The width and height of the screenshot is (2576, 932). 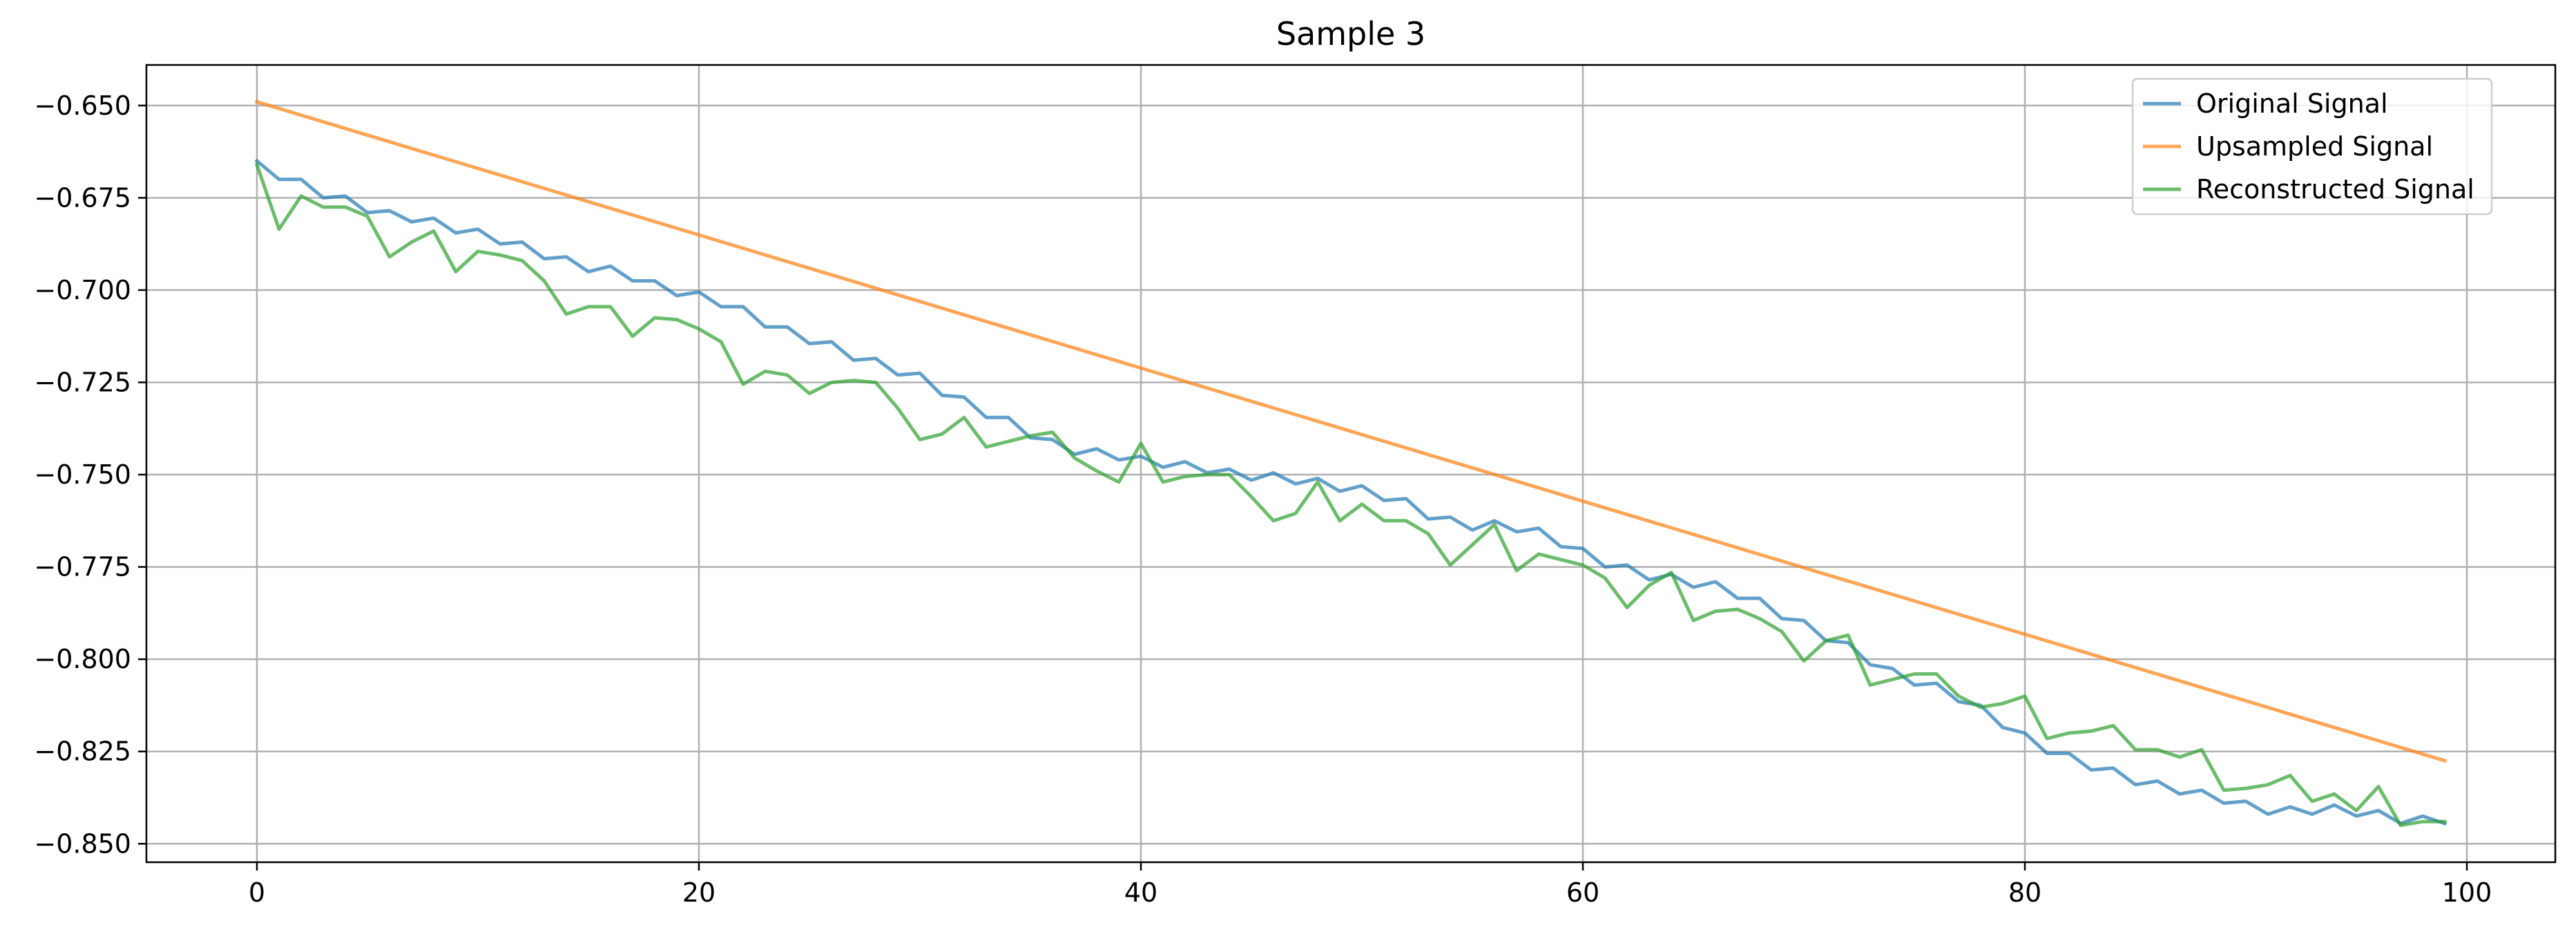 I want to click on legend-label-original-signal: Original Signal, so click(x=2292, y=103).